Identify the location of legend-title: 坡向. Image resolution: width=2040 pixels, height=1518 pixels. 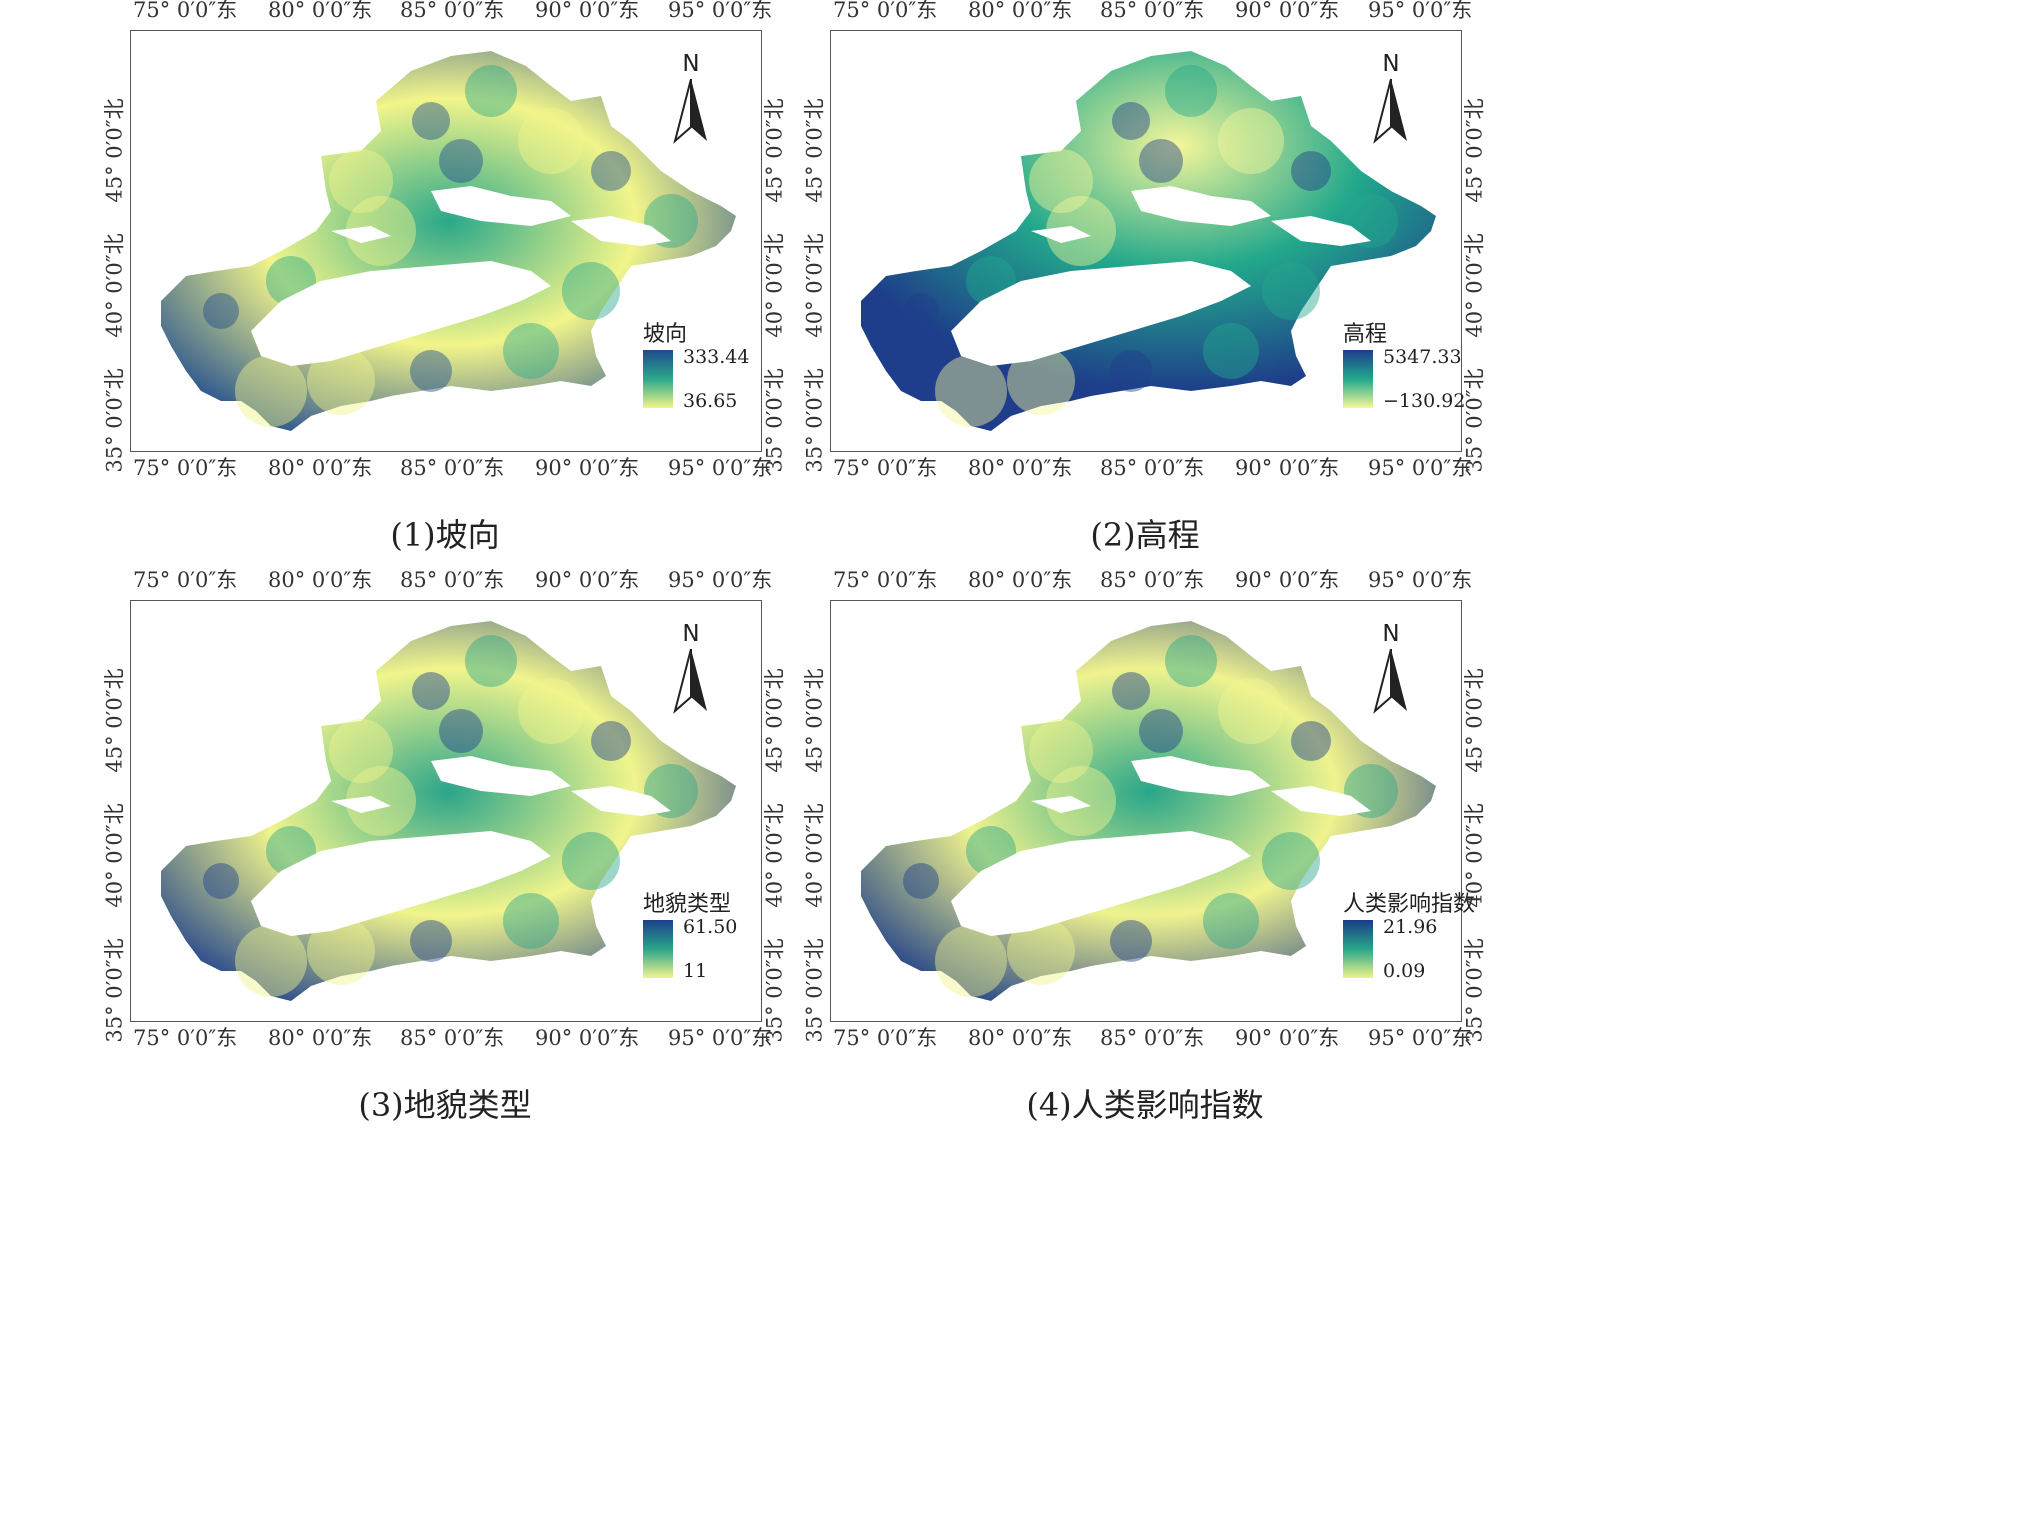
(665, 334).